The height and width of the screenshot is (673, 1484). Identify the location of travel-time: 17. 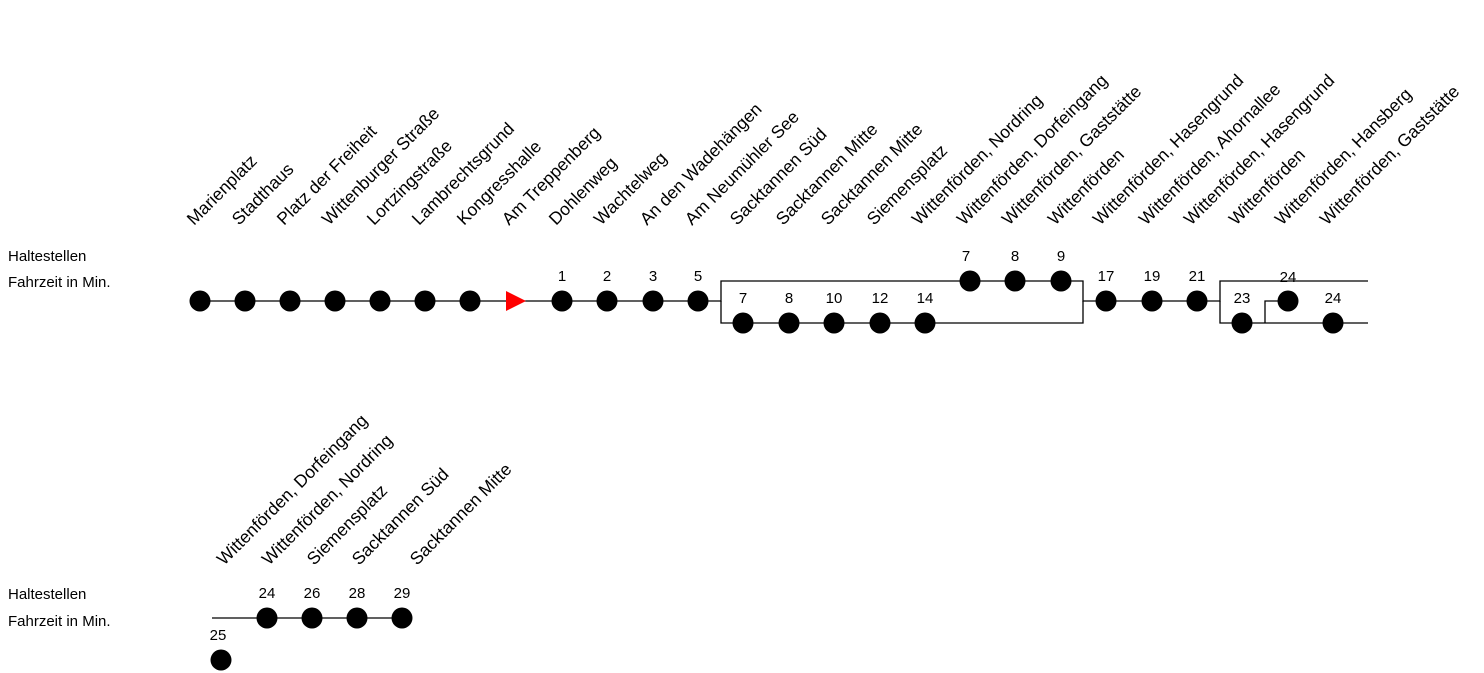
(1106, 276).